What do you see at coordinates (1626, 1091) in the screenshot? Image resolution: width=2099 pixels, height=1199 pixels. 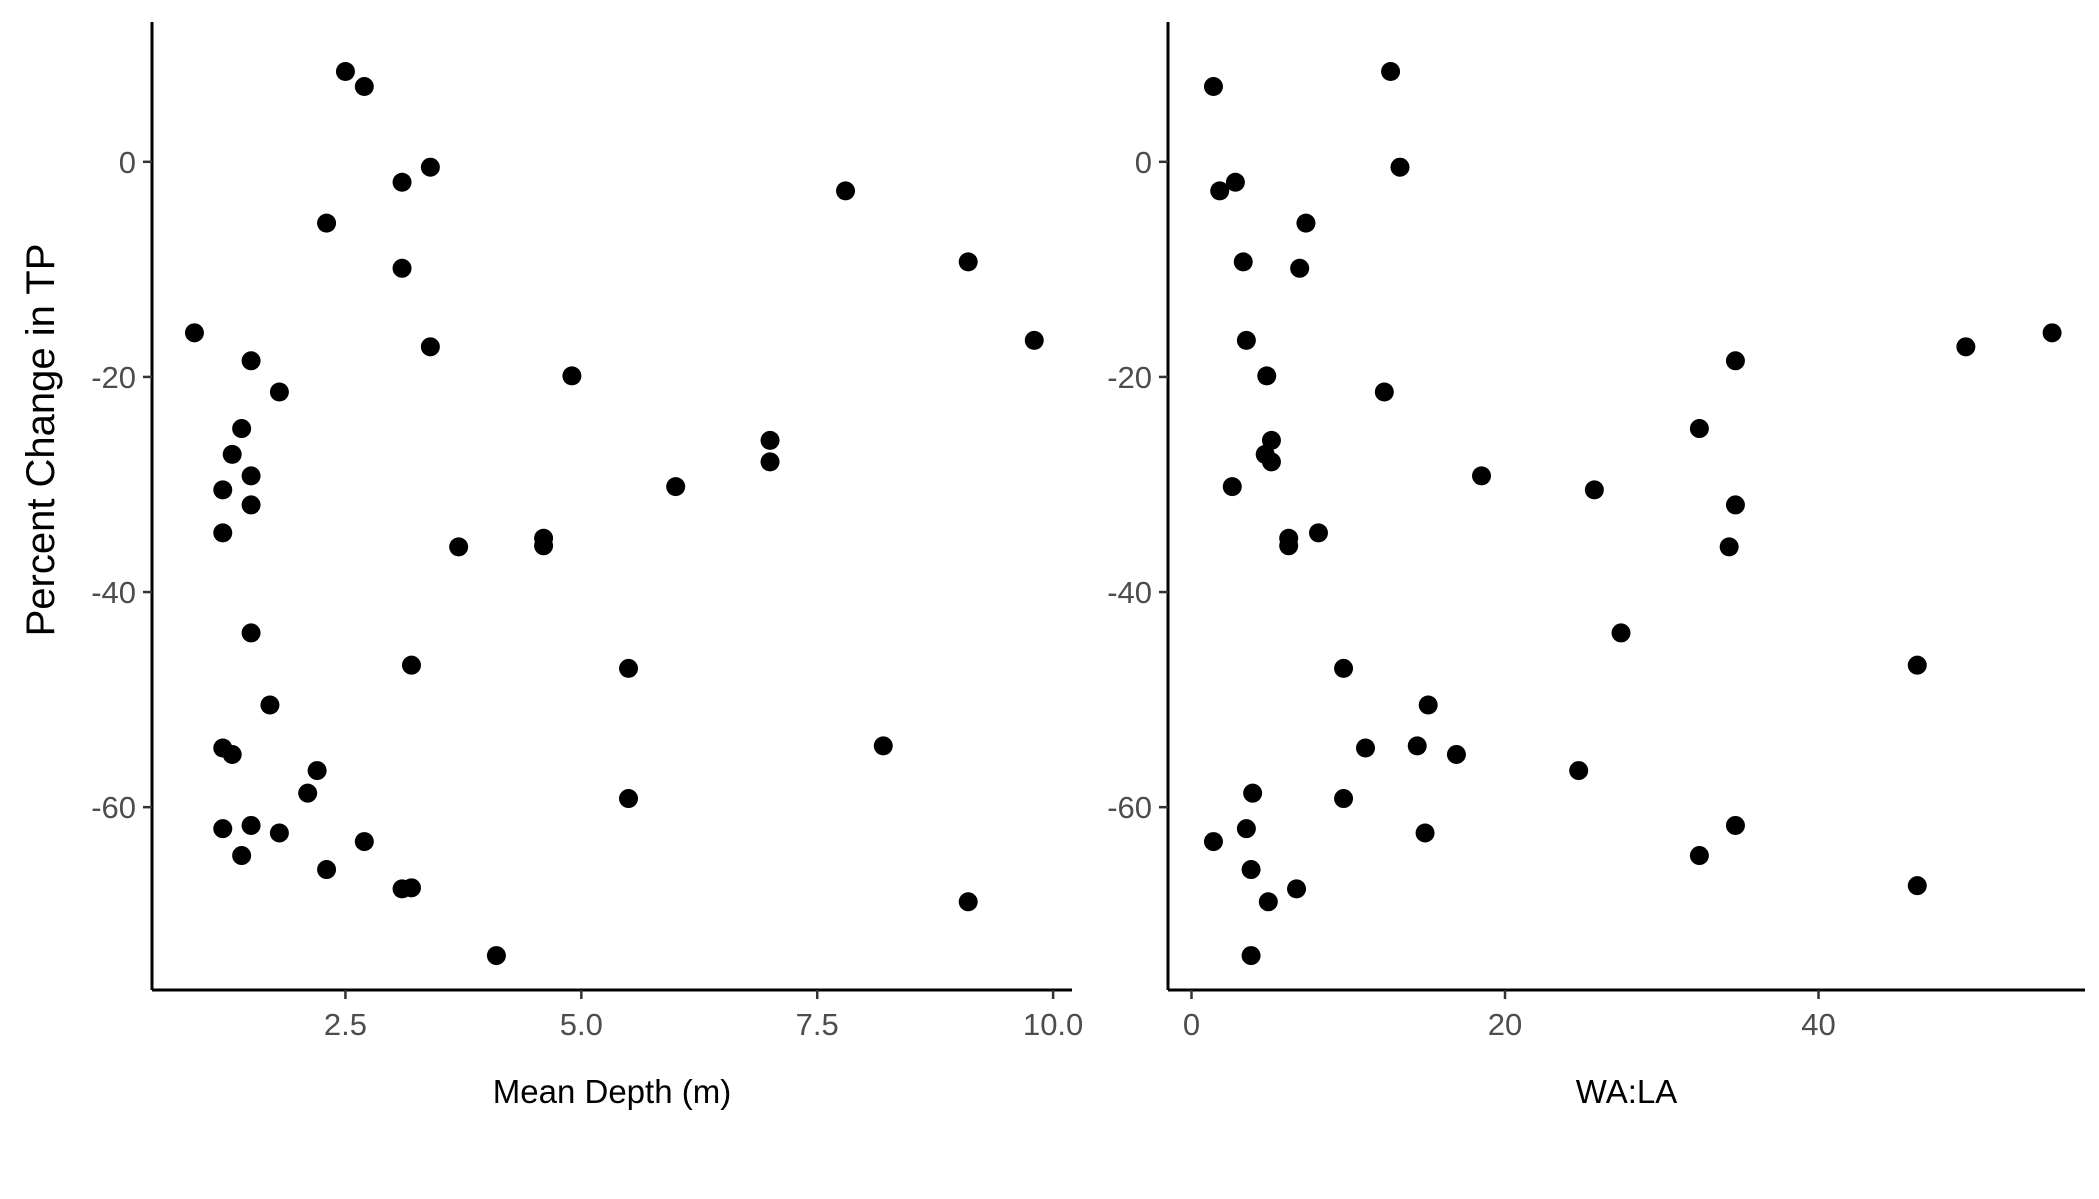 I see `x-axis-title: WA:LA` at bounding box center [1626, 1091].